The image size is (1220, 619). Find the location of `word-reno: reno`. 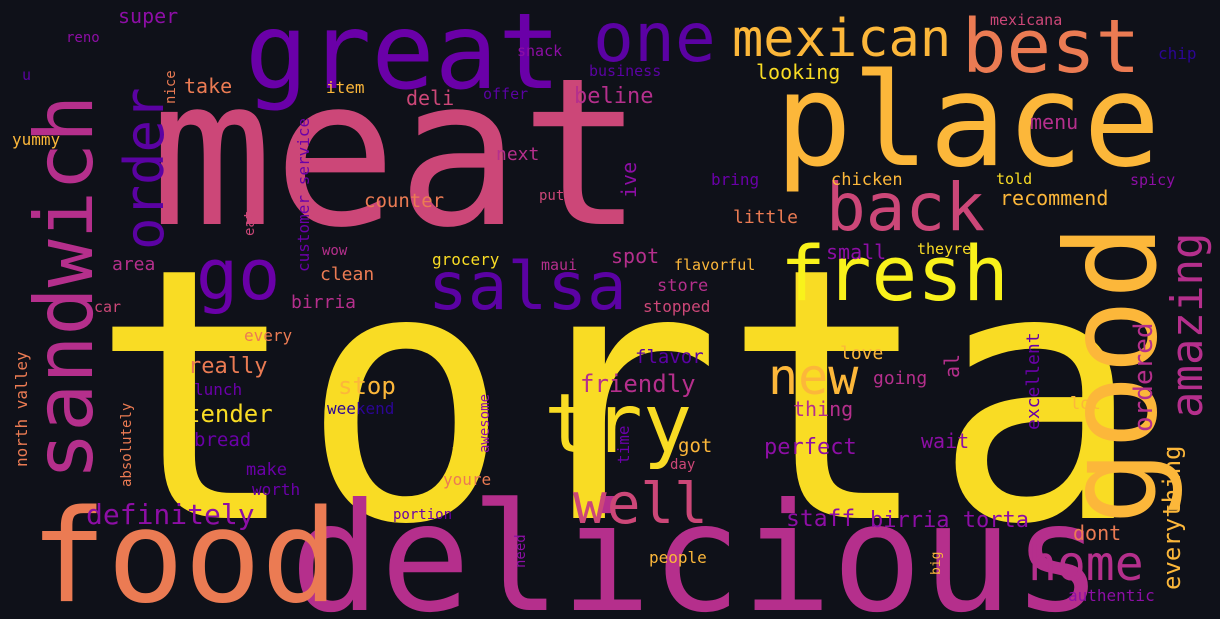

word-reno: reno is located at coordinates (83, 38).